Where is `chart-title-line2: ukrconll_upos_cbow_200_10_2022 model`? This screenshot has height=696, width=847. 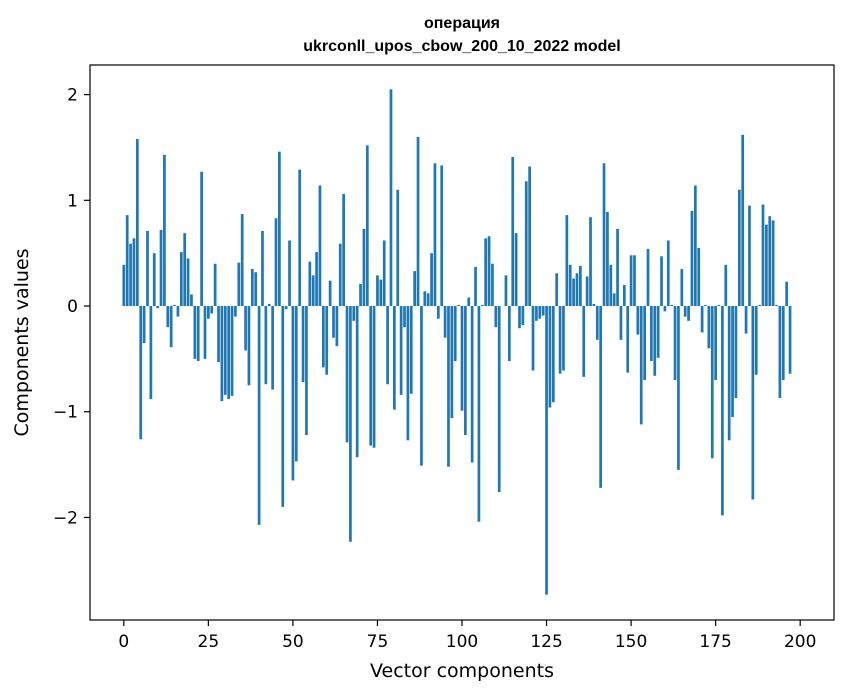 chart-title-line2: ukrconll_upos_cbow_200_10_2022 model is located at coordinates (461, 46).